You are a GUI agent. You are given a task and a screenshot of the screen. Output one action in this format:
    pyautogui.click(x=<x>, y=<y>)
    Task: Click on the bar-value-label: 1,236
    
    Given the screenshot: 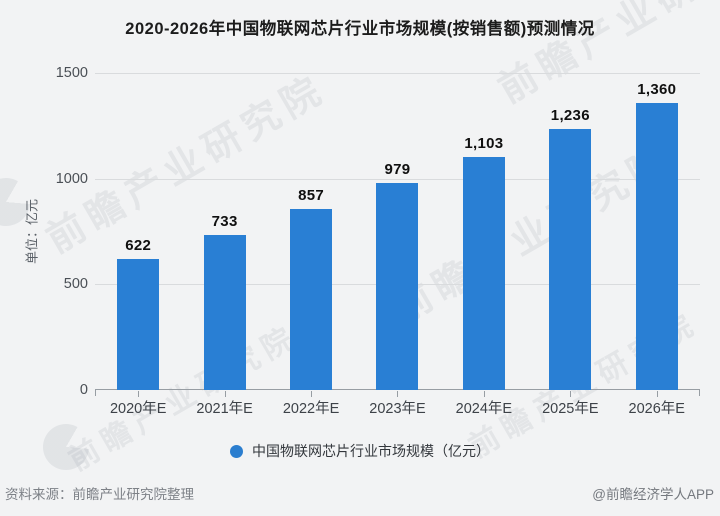 What is the action you would take?
    pyautogui.click(x=570, y=115)
    